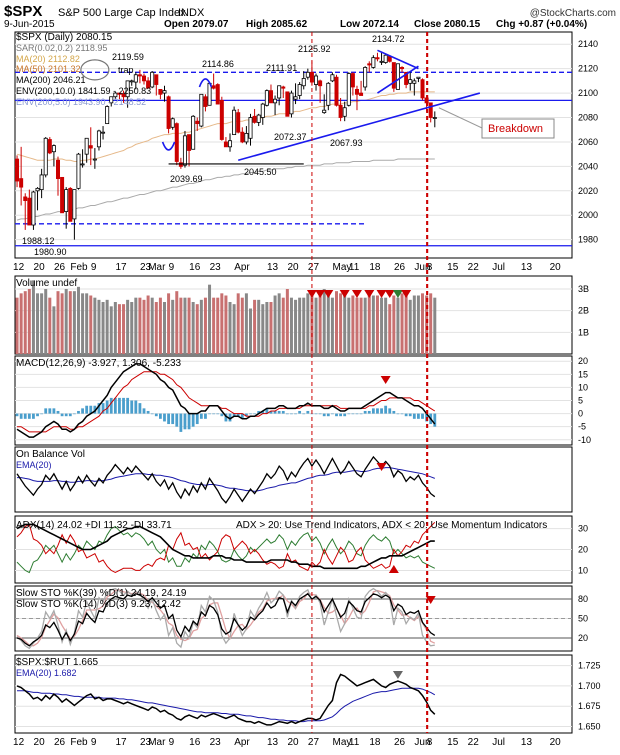  Describe the element at coordinates (273, 267) in the screenshot. I see `x-axis-label: 13` at that location.